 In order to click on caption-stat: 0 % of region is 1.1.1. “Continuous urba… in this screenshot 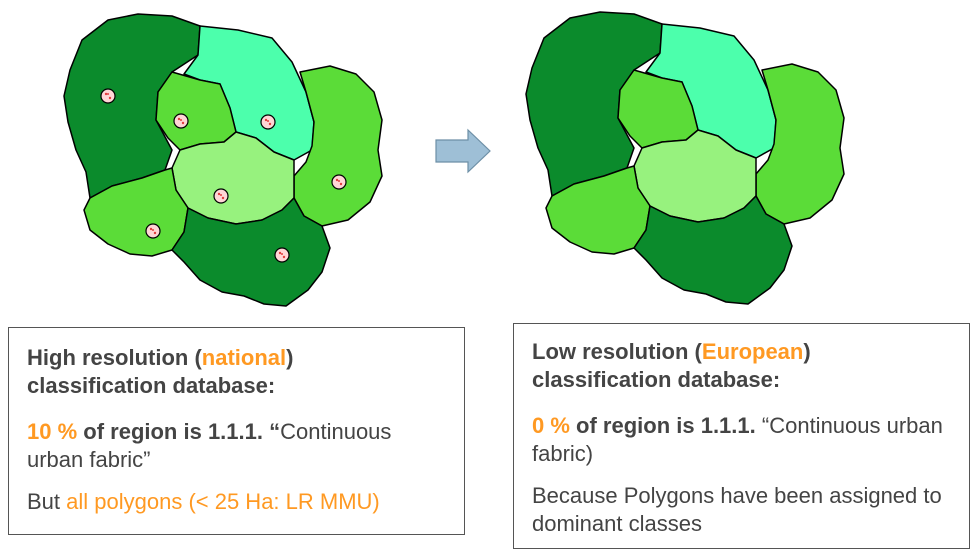, I will do `click(737, 439)`.